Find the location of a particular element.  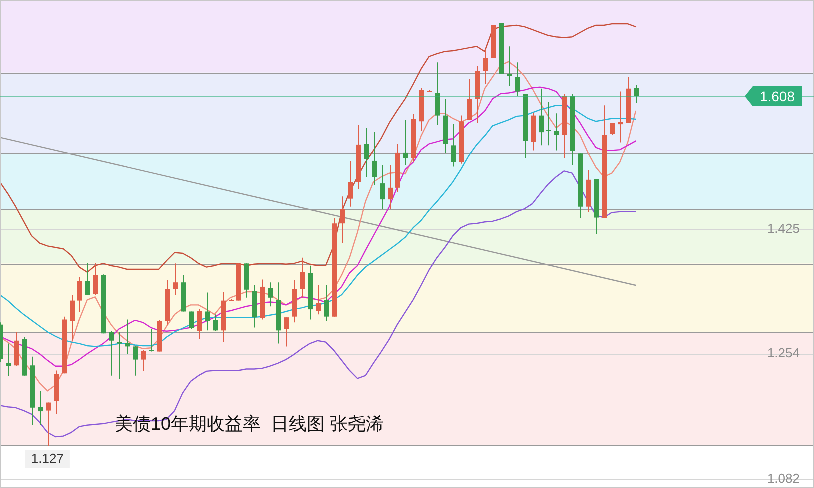

y-tick-label: 1.254 is located at coordinates (783, 353).